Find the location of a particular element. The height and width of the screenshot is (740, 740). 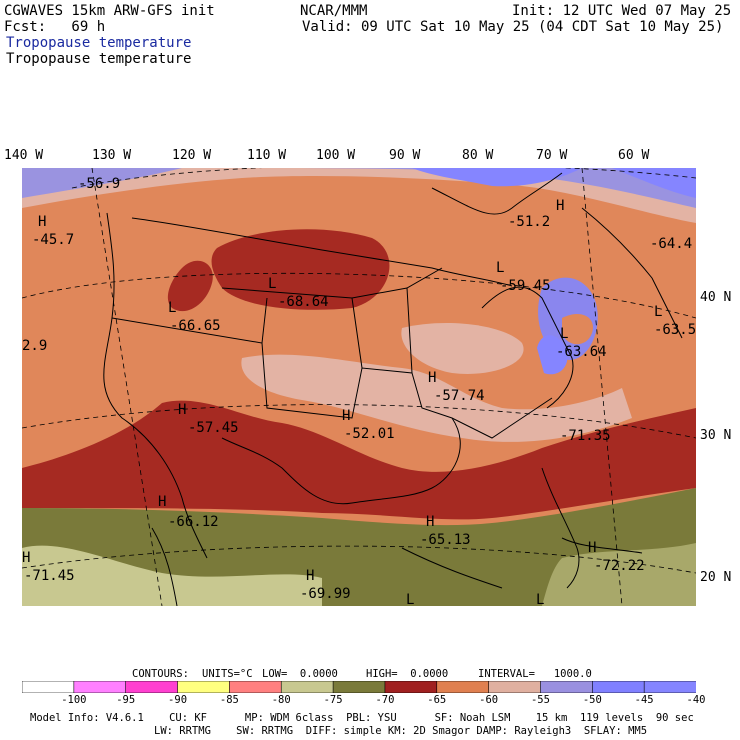

colorbar is located at coordinates (359, 687).